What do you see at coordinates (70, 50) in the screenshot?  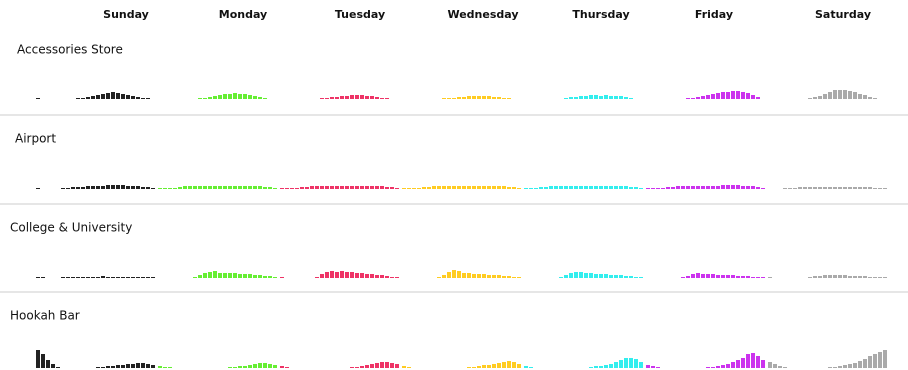 I see `row-title: Accessories Store` at bounding box center [70, 50].